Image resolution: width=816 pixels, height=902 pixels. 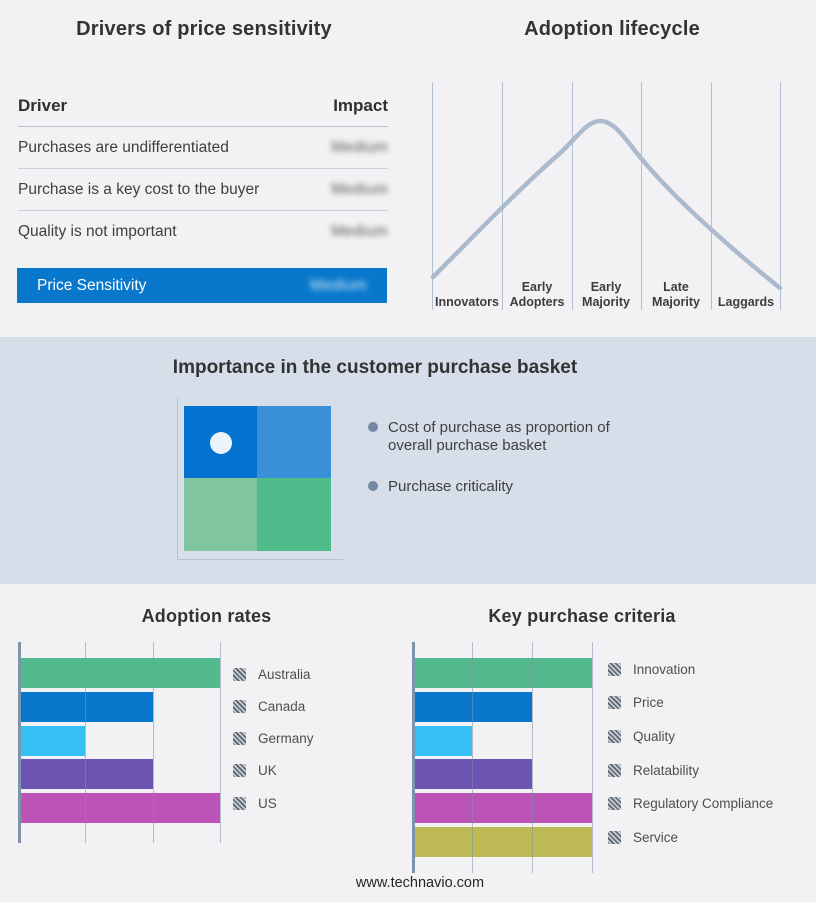 I want to click on legend-item: Innovation, so click(x=651, y=669).